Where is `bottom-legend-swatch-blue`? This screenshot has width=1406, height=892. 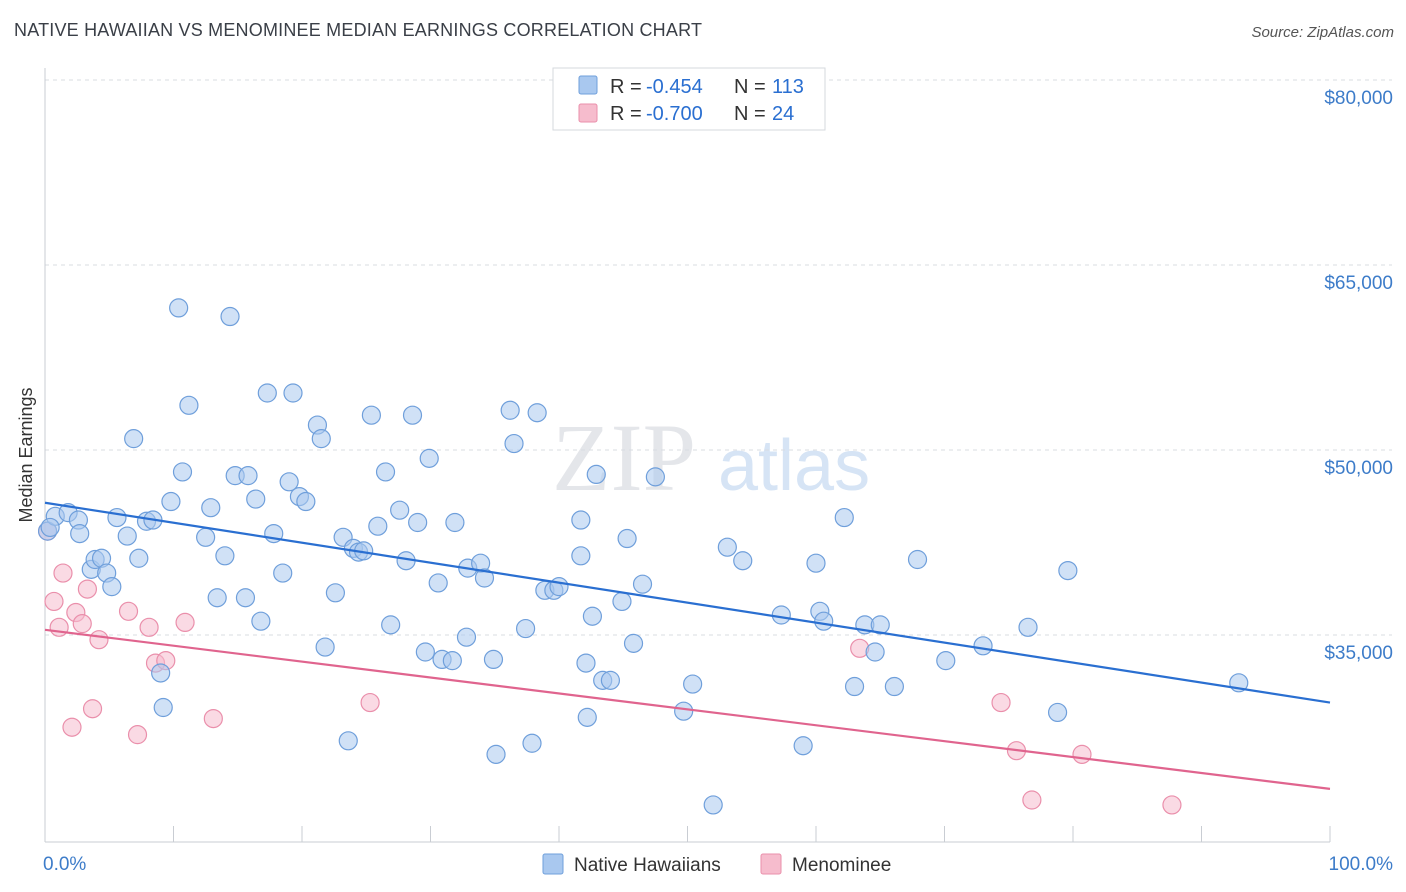
bottom-legend-swatch-blue is located at coordinates (553, 864).